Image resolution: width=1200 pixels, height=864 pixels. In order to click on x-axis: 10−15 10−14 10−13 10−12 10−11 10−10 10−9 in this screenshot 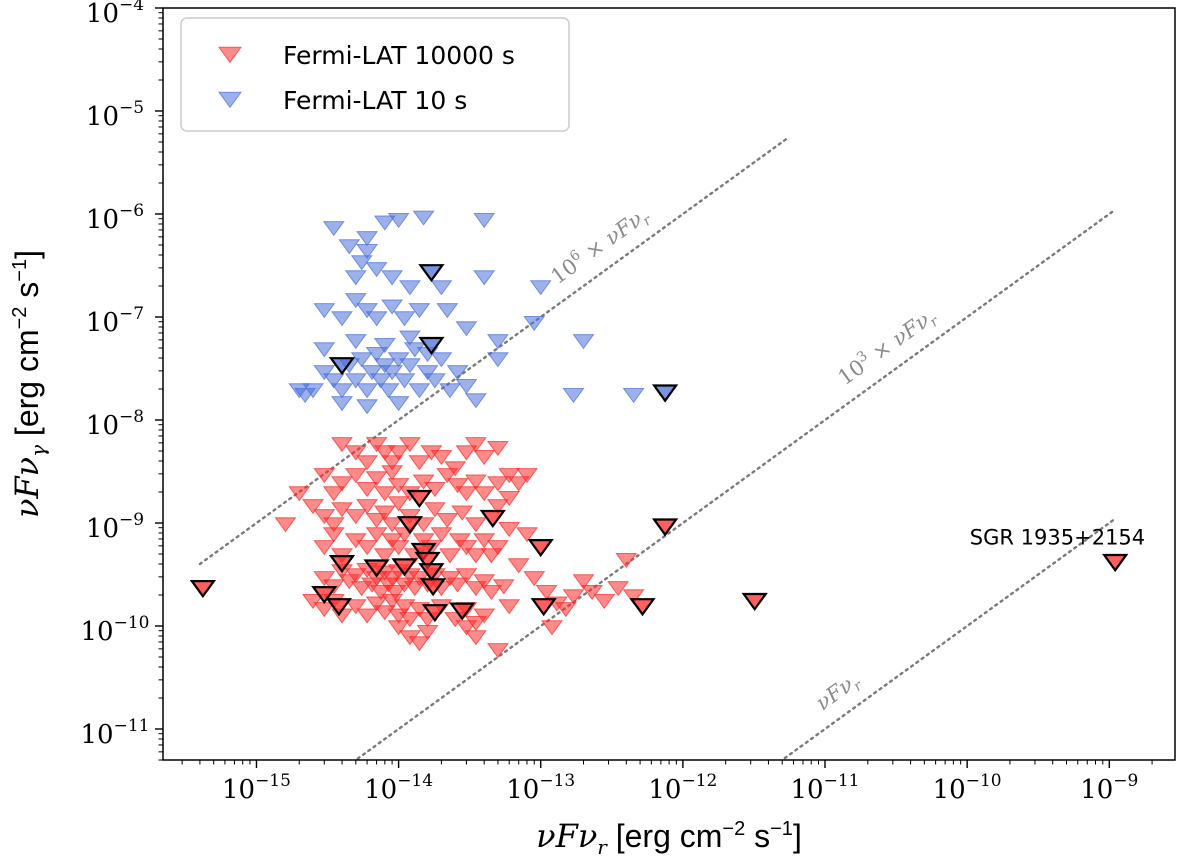, I will do `click(667, 782)`.